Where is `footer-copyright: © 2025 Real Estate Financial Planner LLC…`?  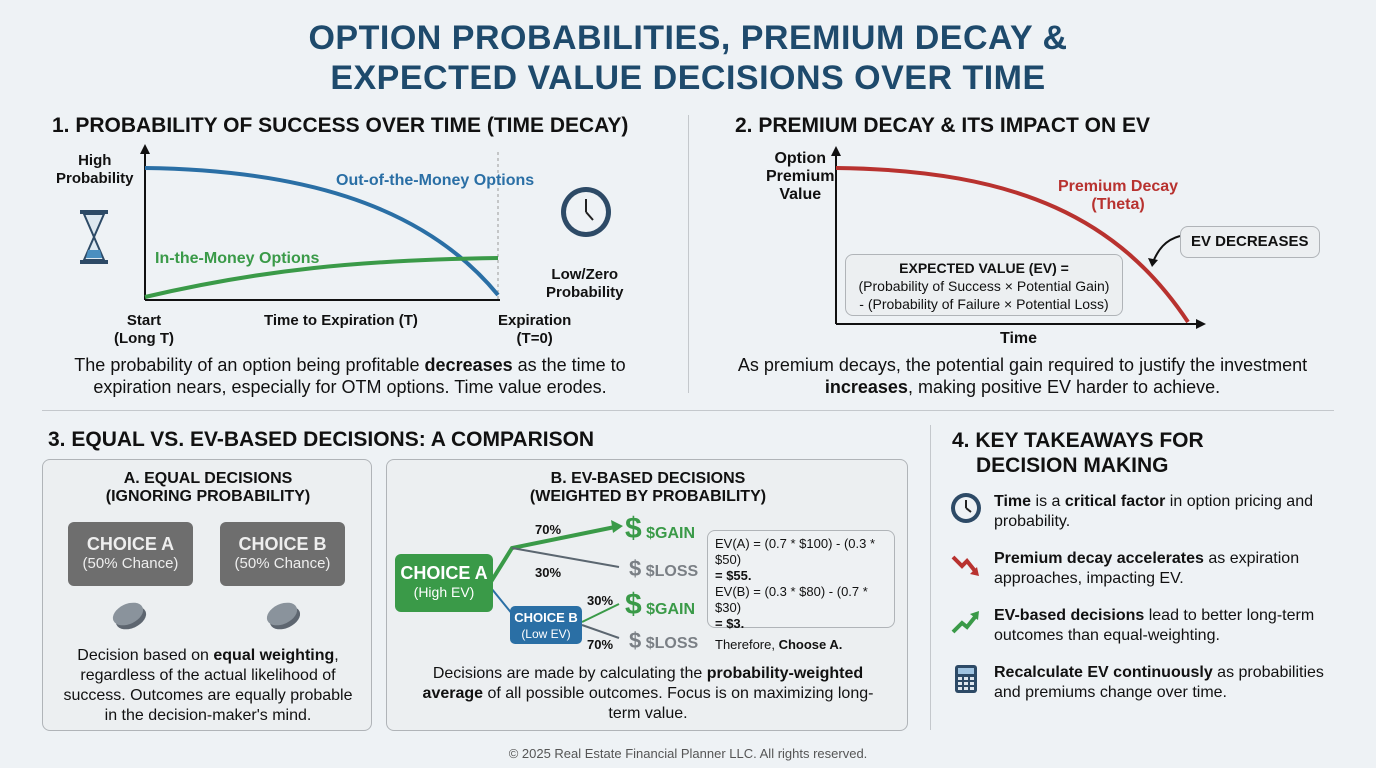 footer-copyright: © 2025 Real Estate Financial Planner LLC… is located at coordinates (688, 753).